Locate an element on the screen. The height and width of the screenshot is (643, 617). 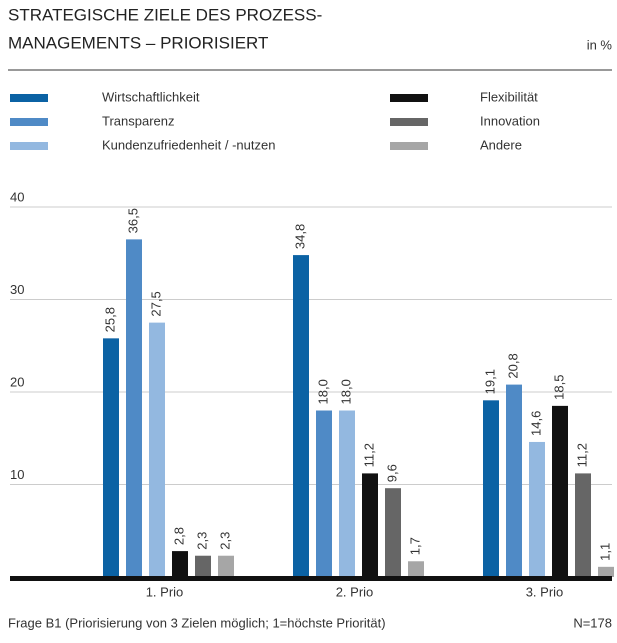
y-tick-label: 20 is located at coordinates (17, 381).